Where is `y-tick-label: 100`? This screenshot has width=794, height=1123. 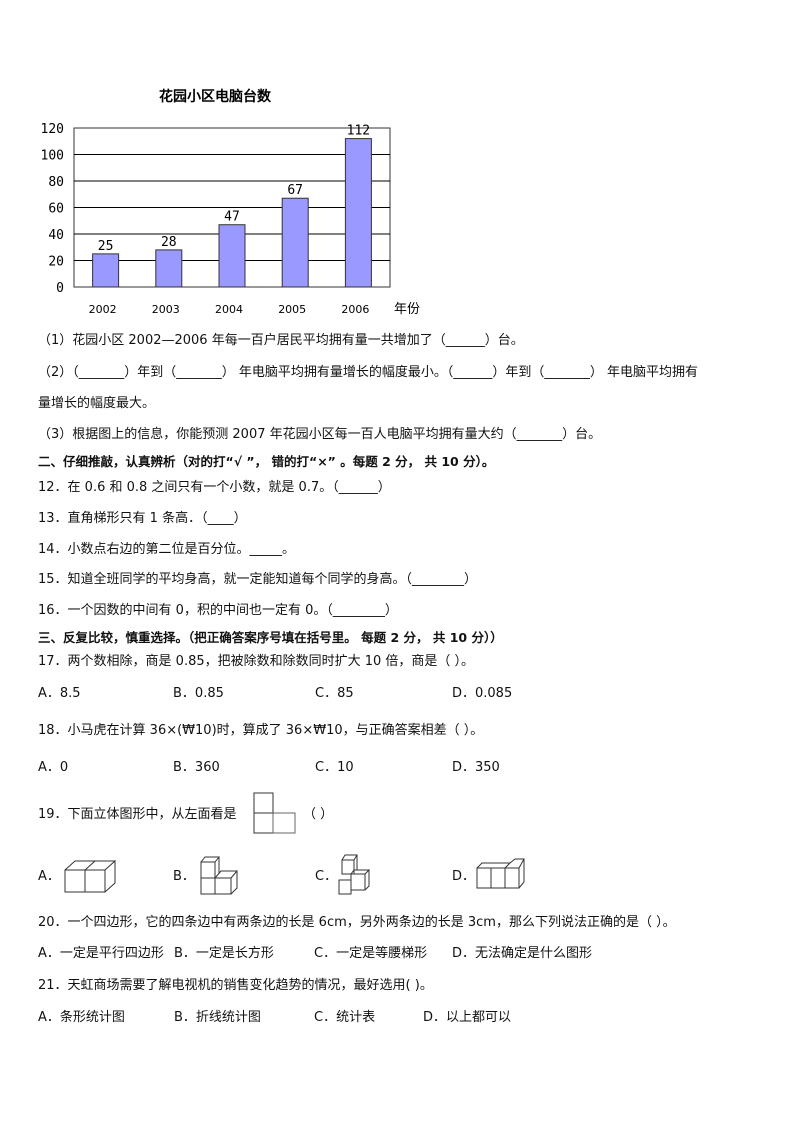 y-tick-label: 100 is located at coordinates (52, 156).